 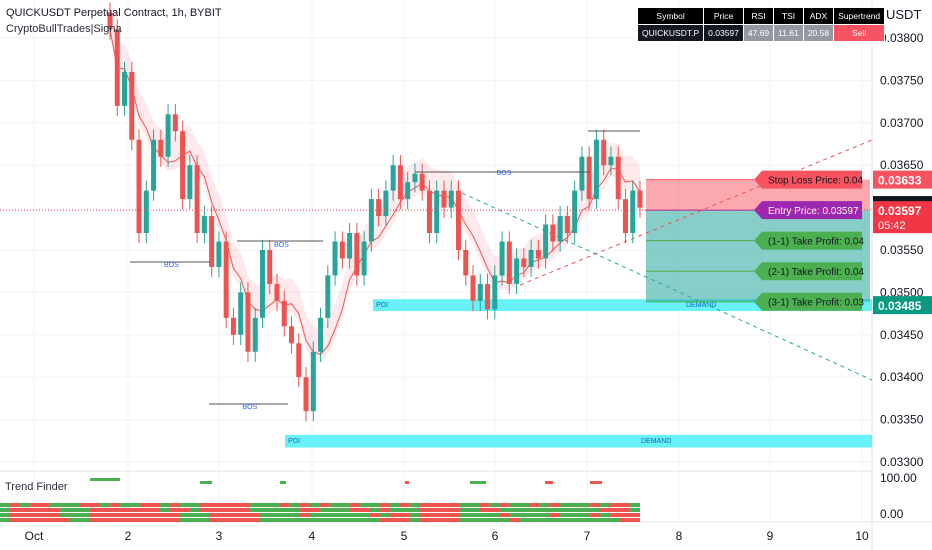 I want to click on time-tick-label: 9, so click(x=770, y=536).